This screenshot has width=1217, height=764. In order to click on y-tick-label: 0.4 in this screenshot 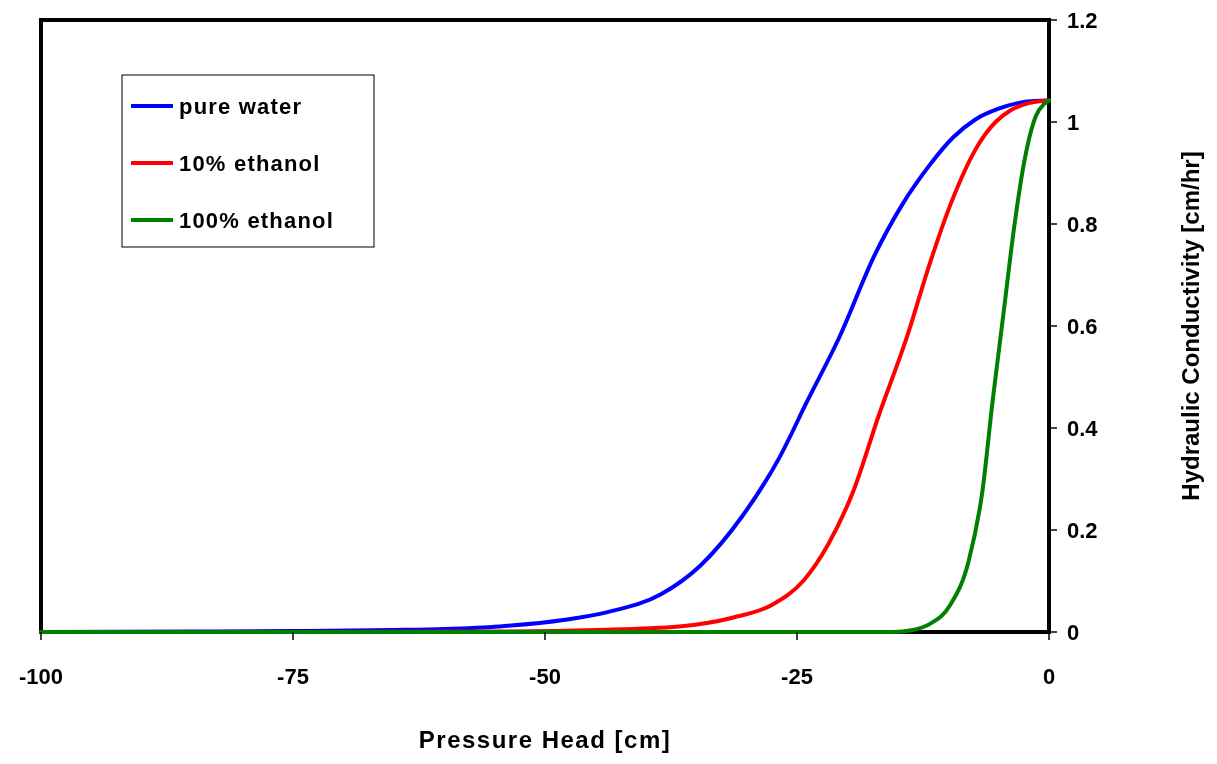, I will do `click(1083, 428)`.